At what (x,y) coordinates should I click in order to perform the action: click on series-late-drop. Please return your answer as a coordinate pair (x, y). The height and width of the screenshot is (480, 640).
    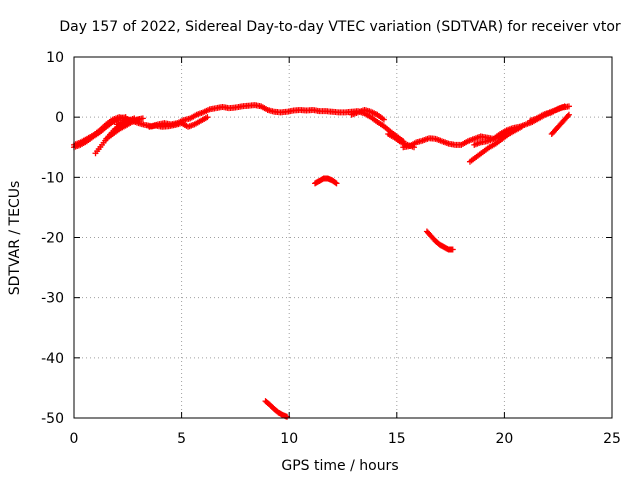
    Looking at the image, I should click on (560, 124).